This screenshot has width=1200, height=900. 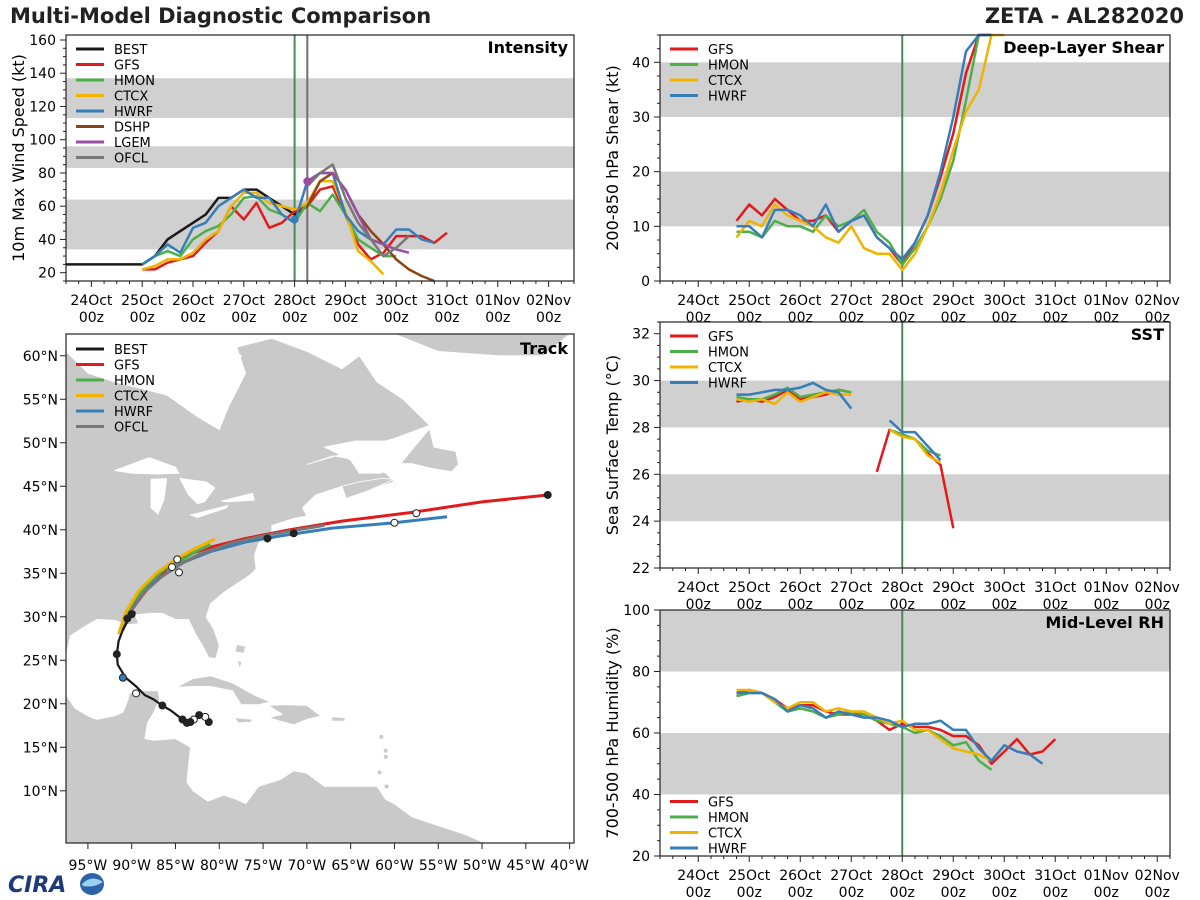 What do you see at coordinates (131, 97) in the screenshot?
I see `intensity-legend-label-ctcx: CTCX` at bounding box center [131, 97].